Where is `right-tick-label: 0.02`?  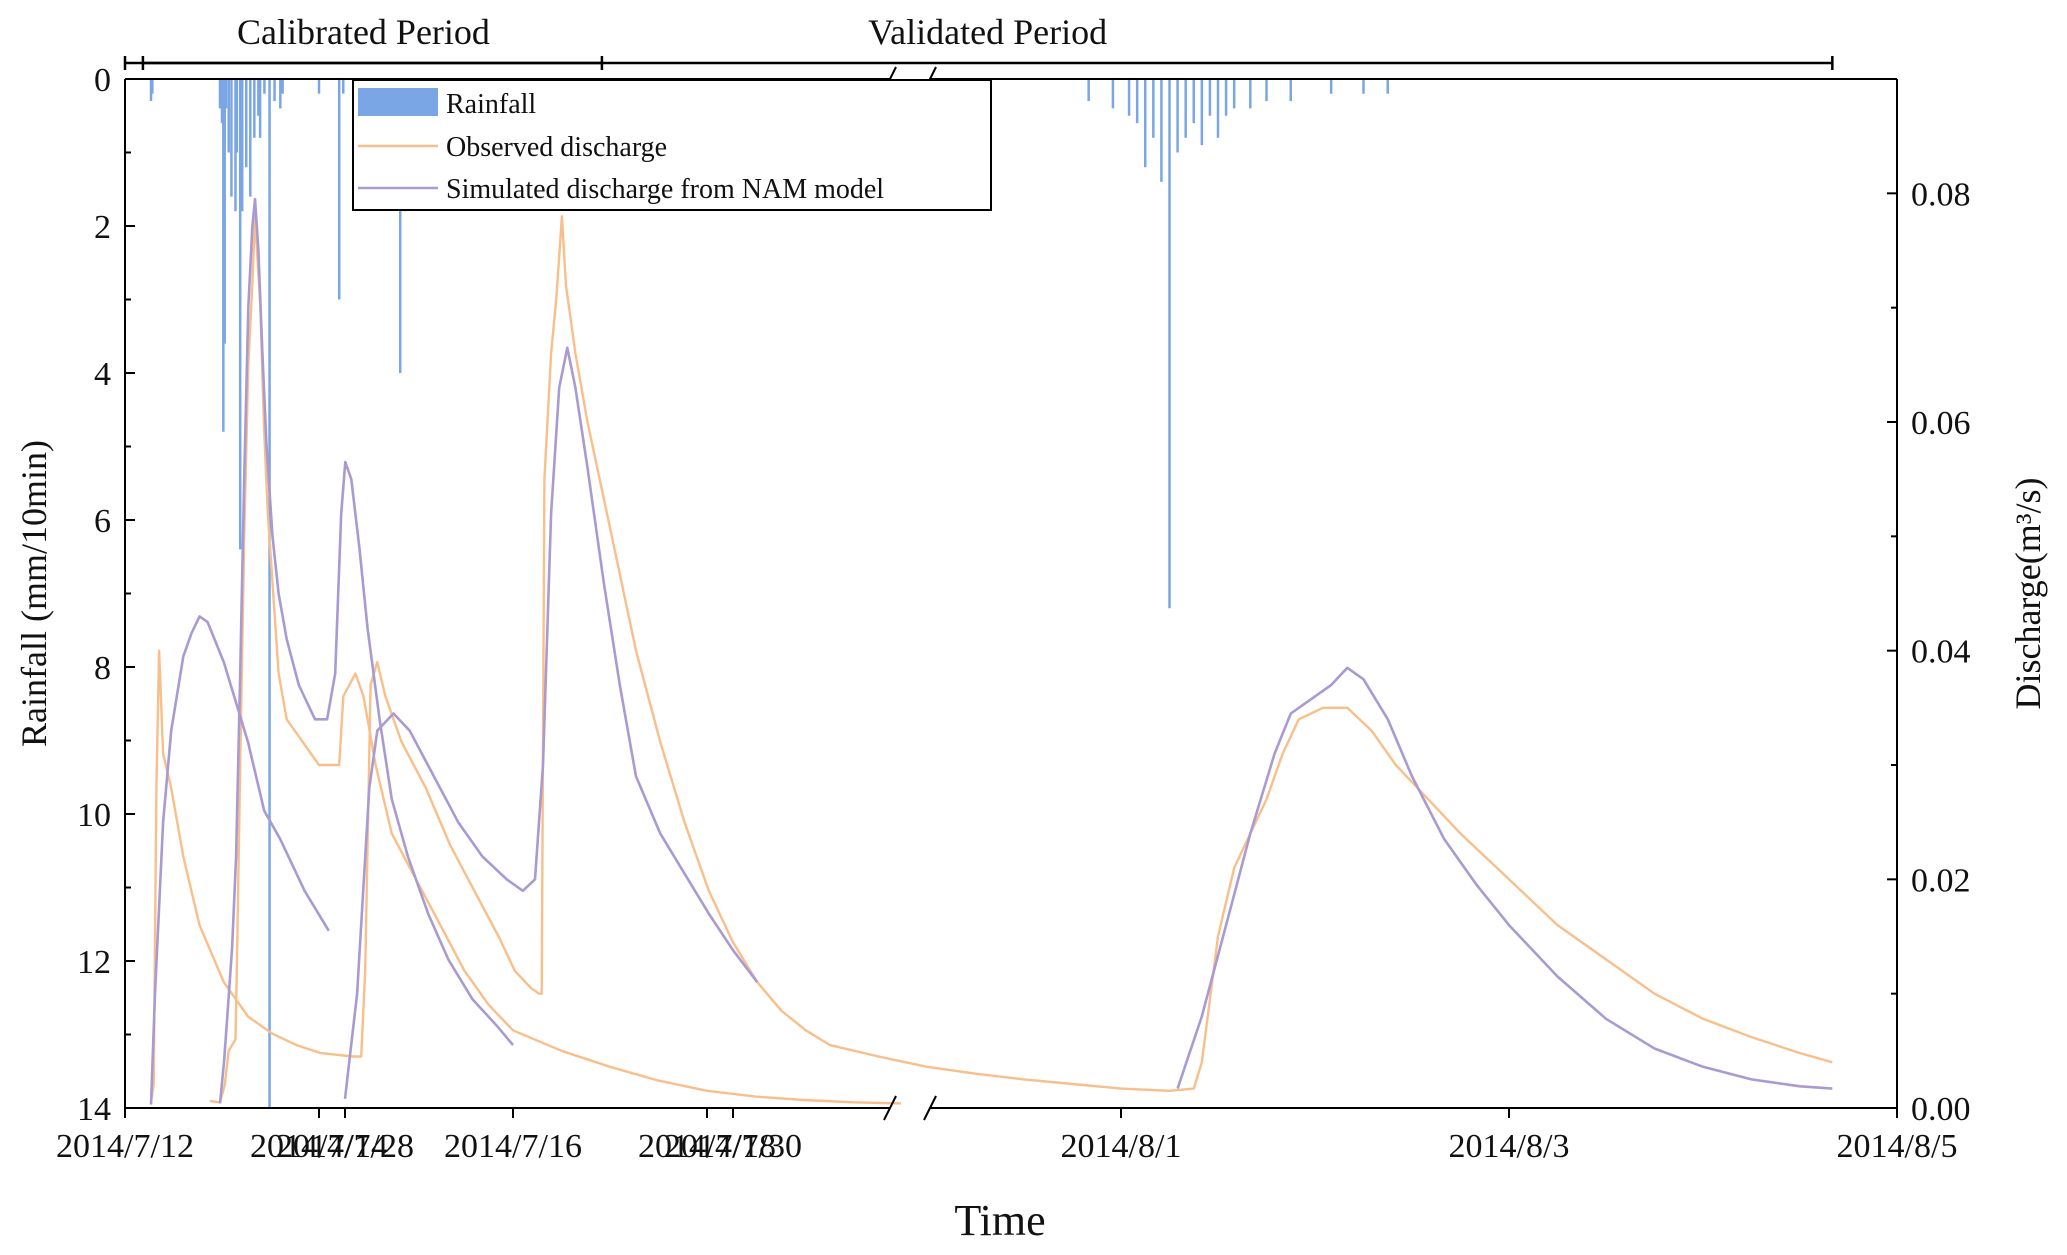
right-tick-label: 0.02 is located at coordinates (1941, 880).